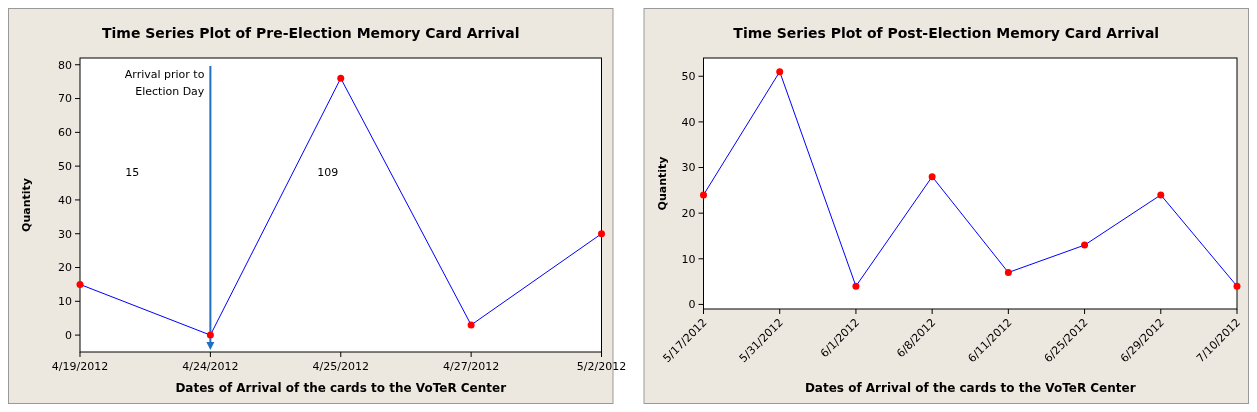  I want to click on x-tick-label: 4/25/2012, so click(340, 366).